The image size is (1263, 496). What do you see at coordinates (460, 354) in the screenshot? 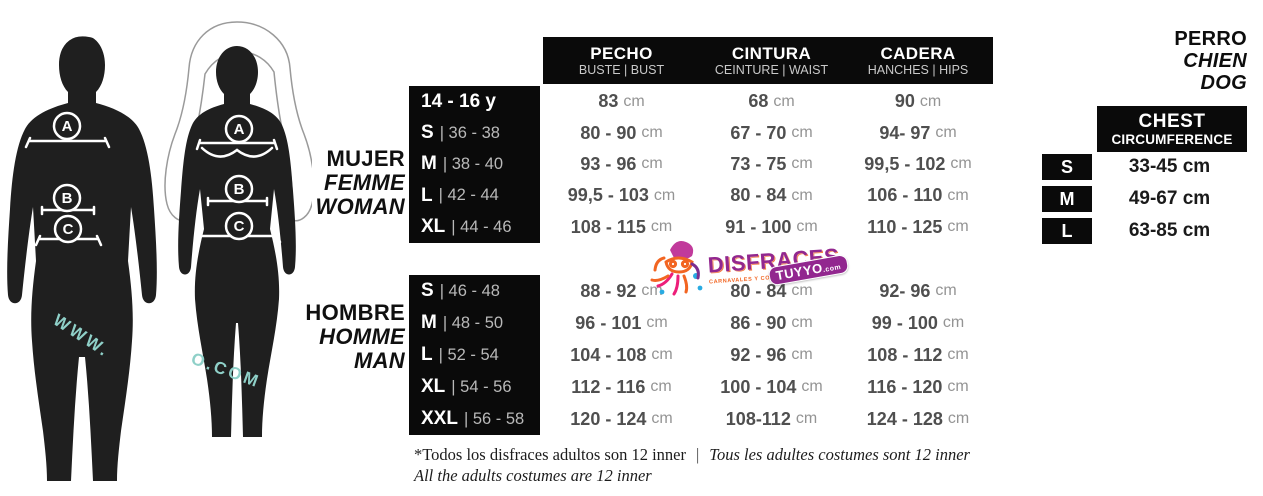
I see `size-label: L | 52 - 54` at bounding box center [460, 354].